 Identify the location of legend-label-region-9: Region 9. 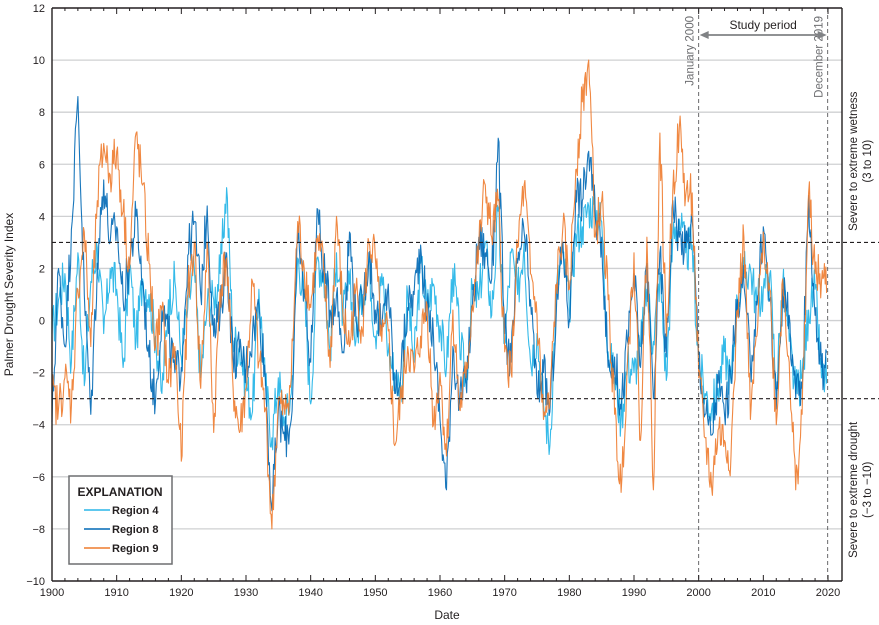
(135, 549).